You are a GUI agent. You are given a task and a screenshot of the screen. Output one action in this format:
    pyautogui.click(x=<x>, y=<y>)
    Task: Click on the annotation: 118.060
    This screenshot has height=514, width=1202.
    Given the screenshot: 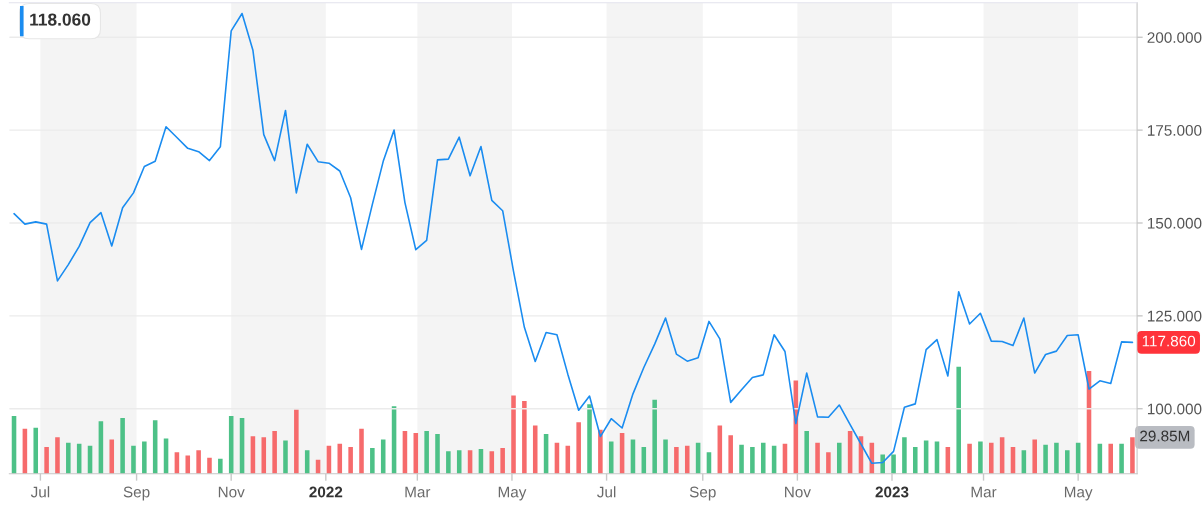 What is the action you would take?
    pyautogui.click(x=60, y=19)
    